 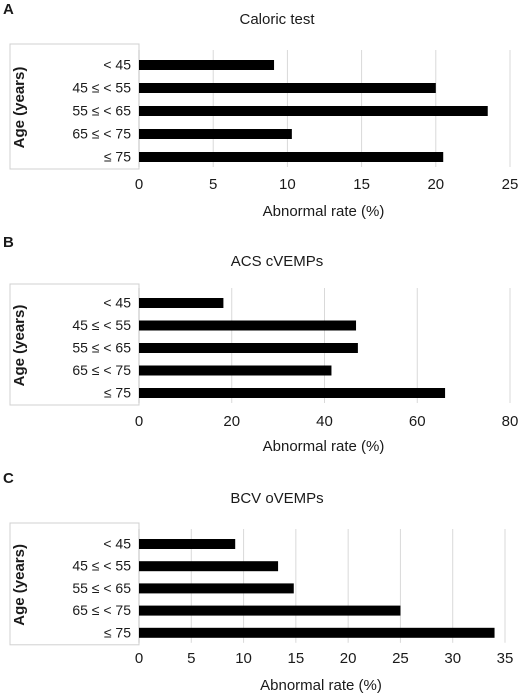 I want to click on x-tick-label: 30, so click(x=452, y=658).